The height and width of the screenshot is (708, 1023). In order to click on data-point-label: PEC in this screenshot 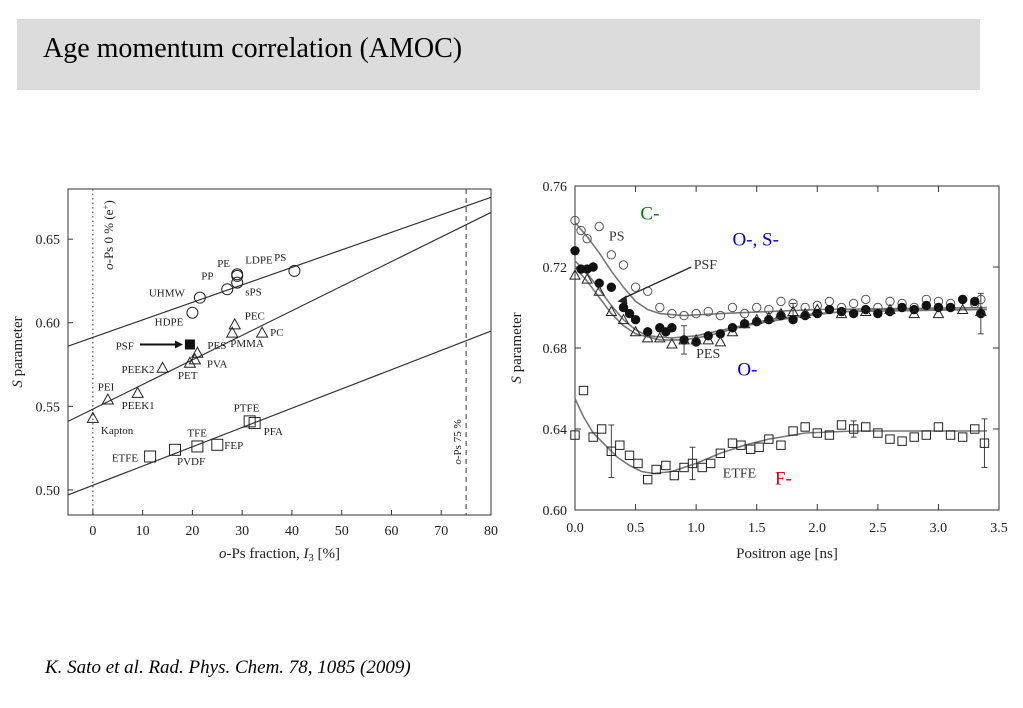, I will do `click(255, 316)`.